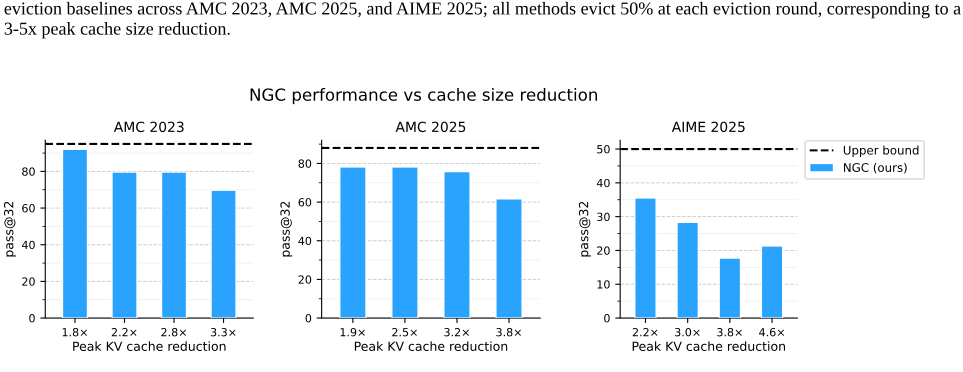 This screenshot has height=372, width=963. I want to click on chart-title: AMC 2025, so click(431, 127).